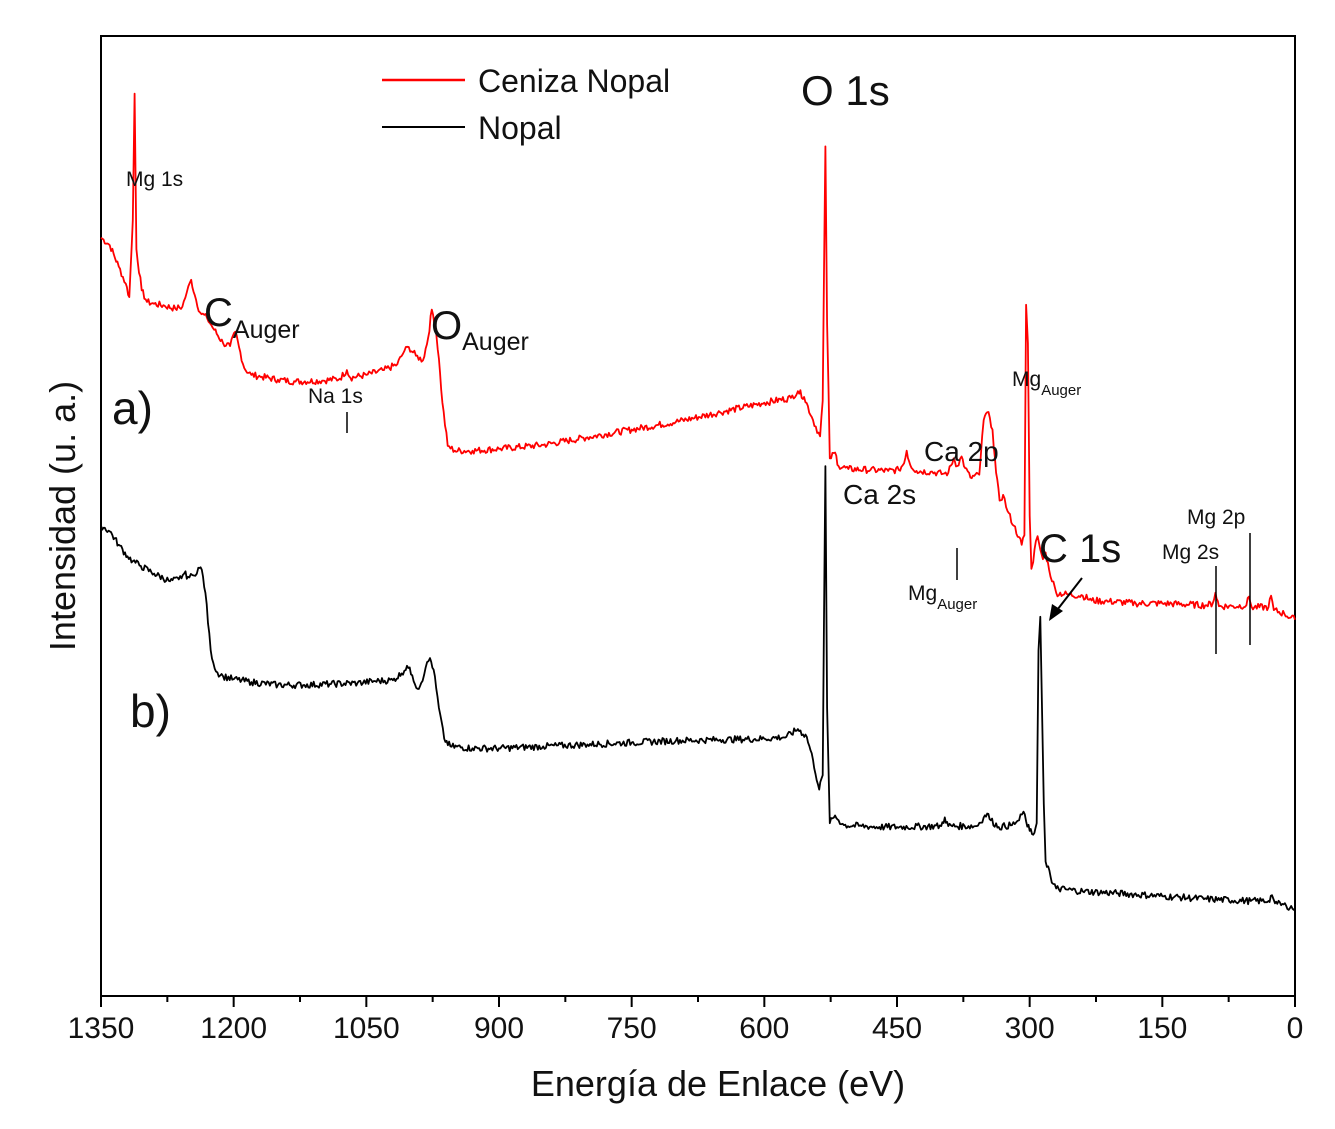 The height and width of the screenshot is (1129, 1335). Describe the element at coordinates (1026, 379) in the screenshot. I see `annotation-mg-auger-1-main: Mg` at that location.